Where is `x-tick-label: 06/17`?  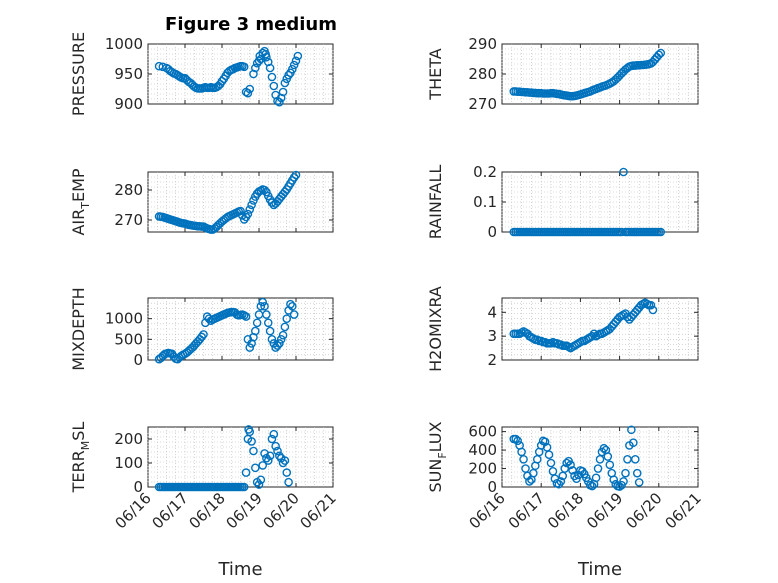 x-tick-label: 06/17 is located at coordinates (526, 510).